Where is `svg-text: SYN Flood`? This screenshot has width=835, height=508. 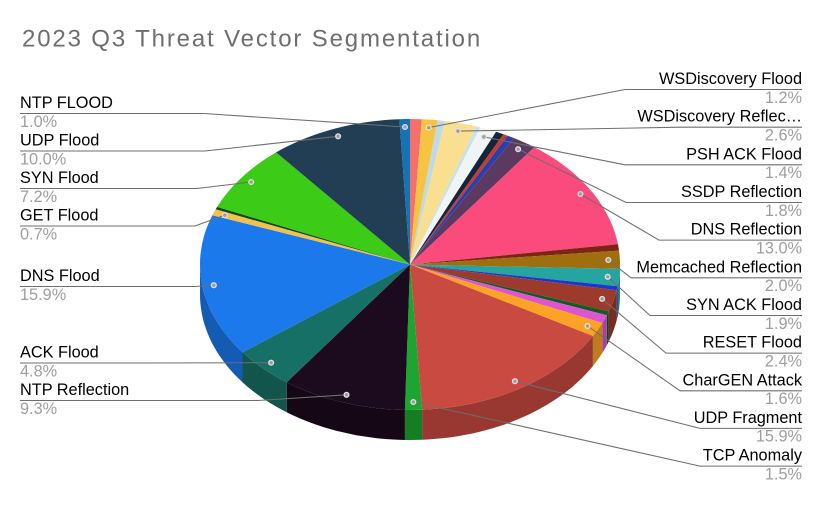
svg-text: SYN Flood is located at coordinates (59, 178).